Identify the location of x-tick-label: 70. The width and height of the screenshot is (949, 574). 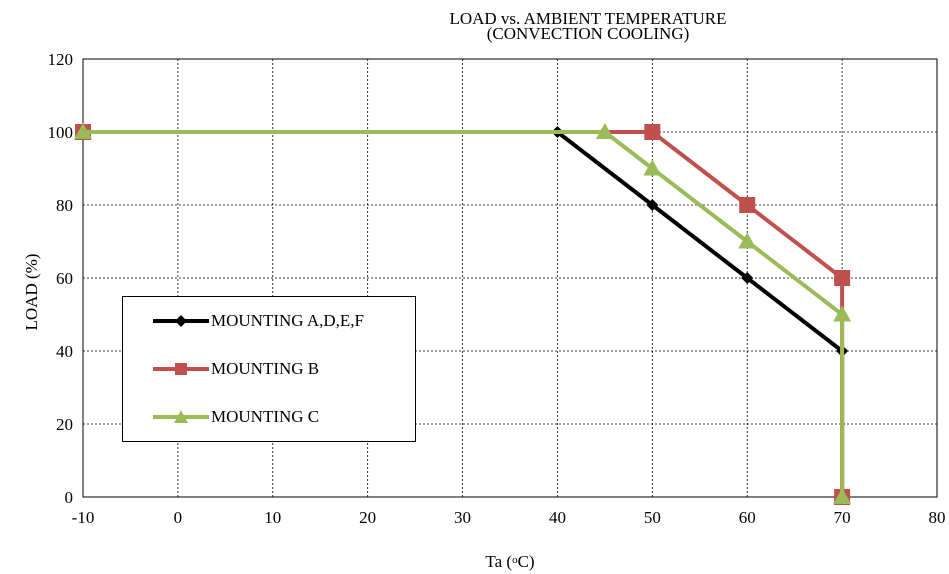
(842, 517).